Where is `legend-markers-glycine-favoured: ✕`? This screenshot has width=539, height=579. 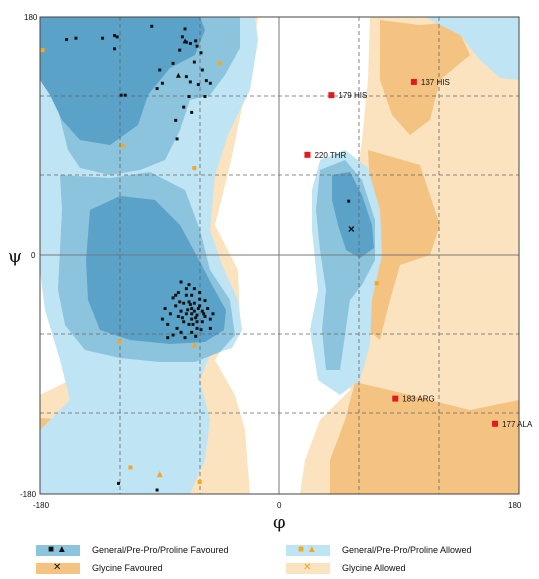
legend-markers-glycine-favoured: ✕ is located at coordinates (57, 567).